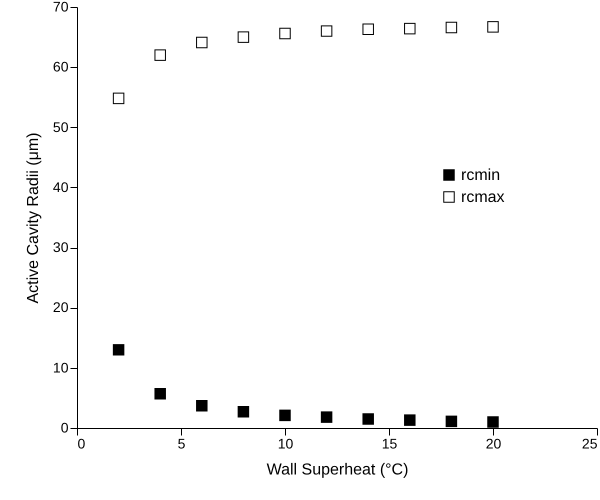 The image size is (600, 500). I want to click on x-tick-label: 5, so click(182, 444).